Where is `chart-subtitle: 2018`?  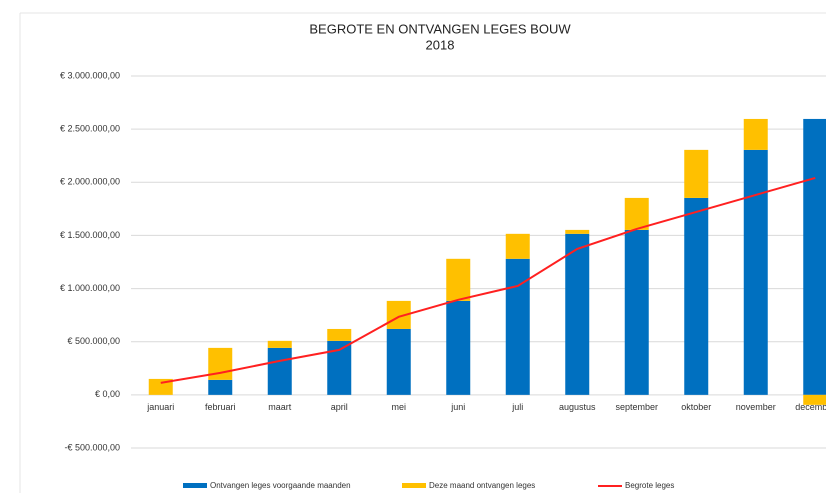 chart-subtitle: 2018 is located at coordinates (440, 44).